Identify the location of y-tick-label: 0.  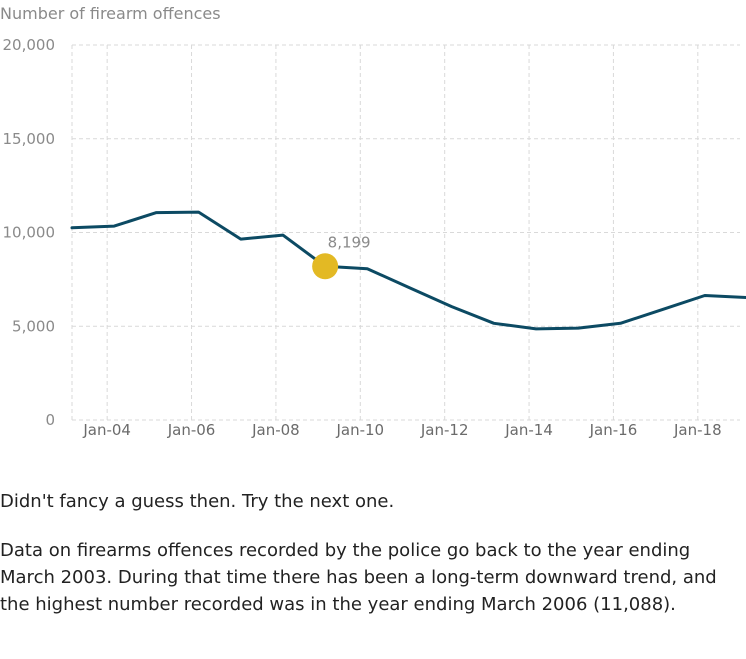
(50, 420).